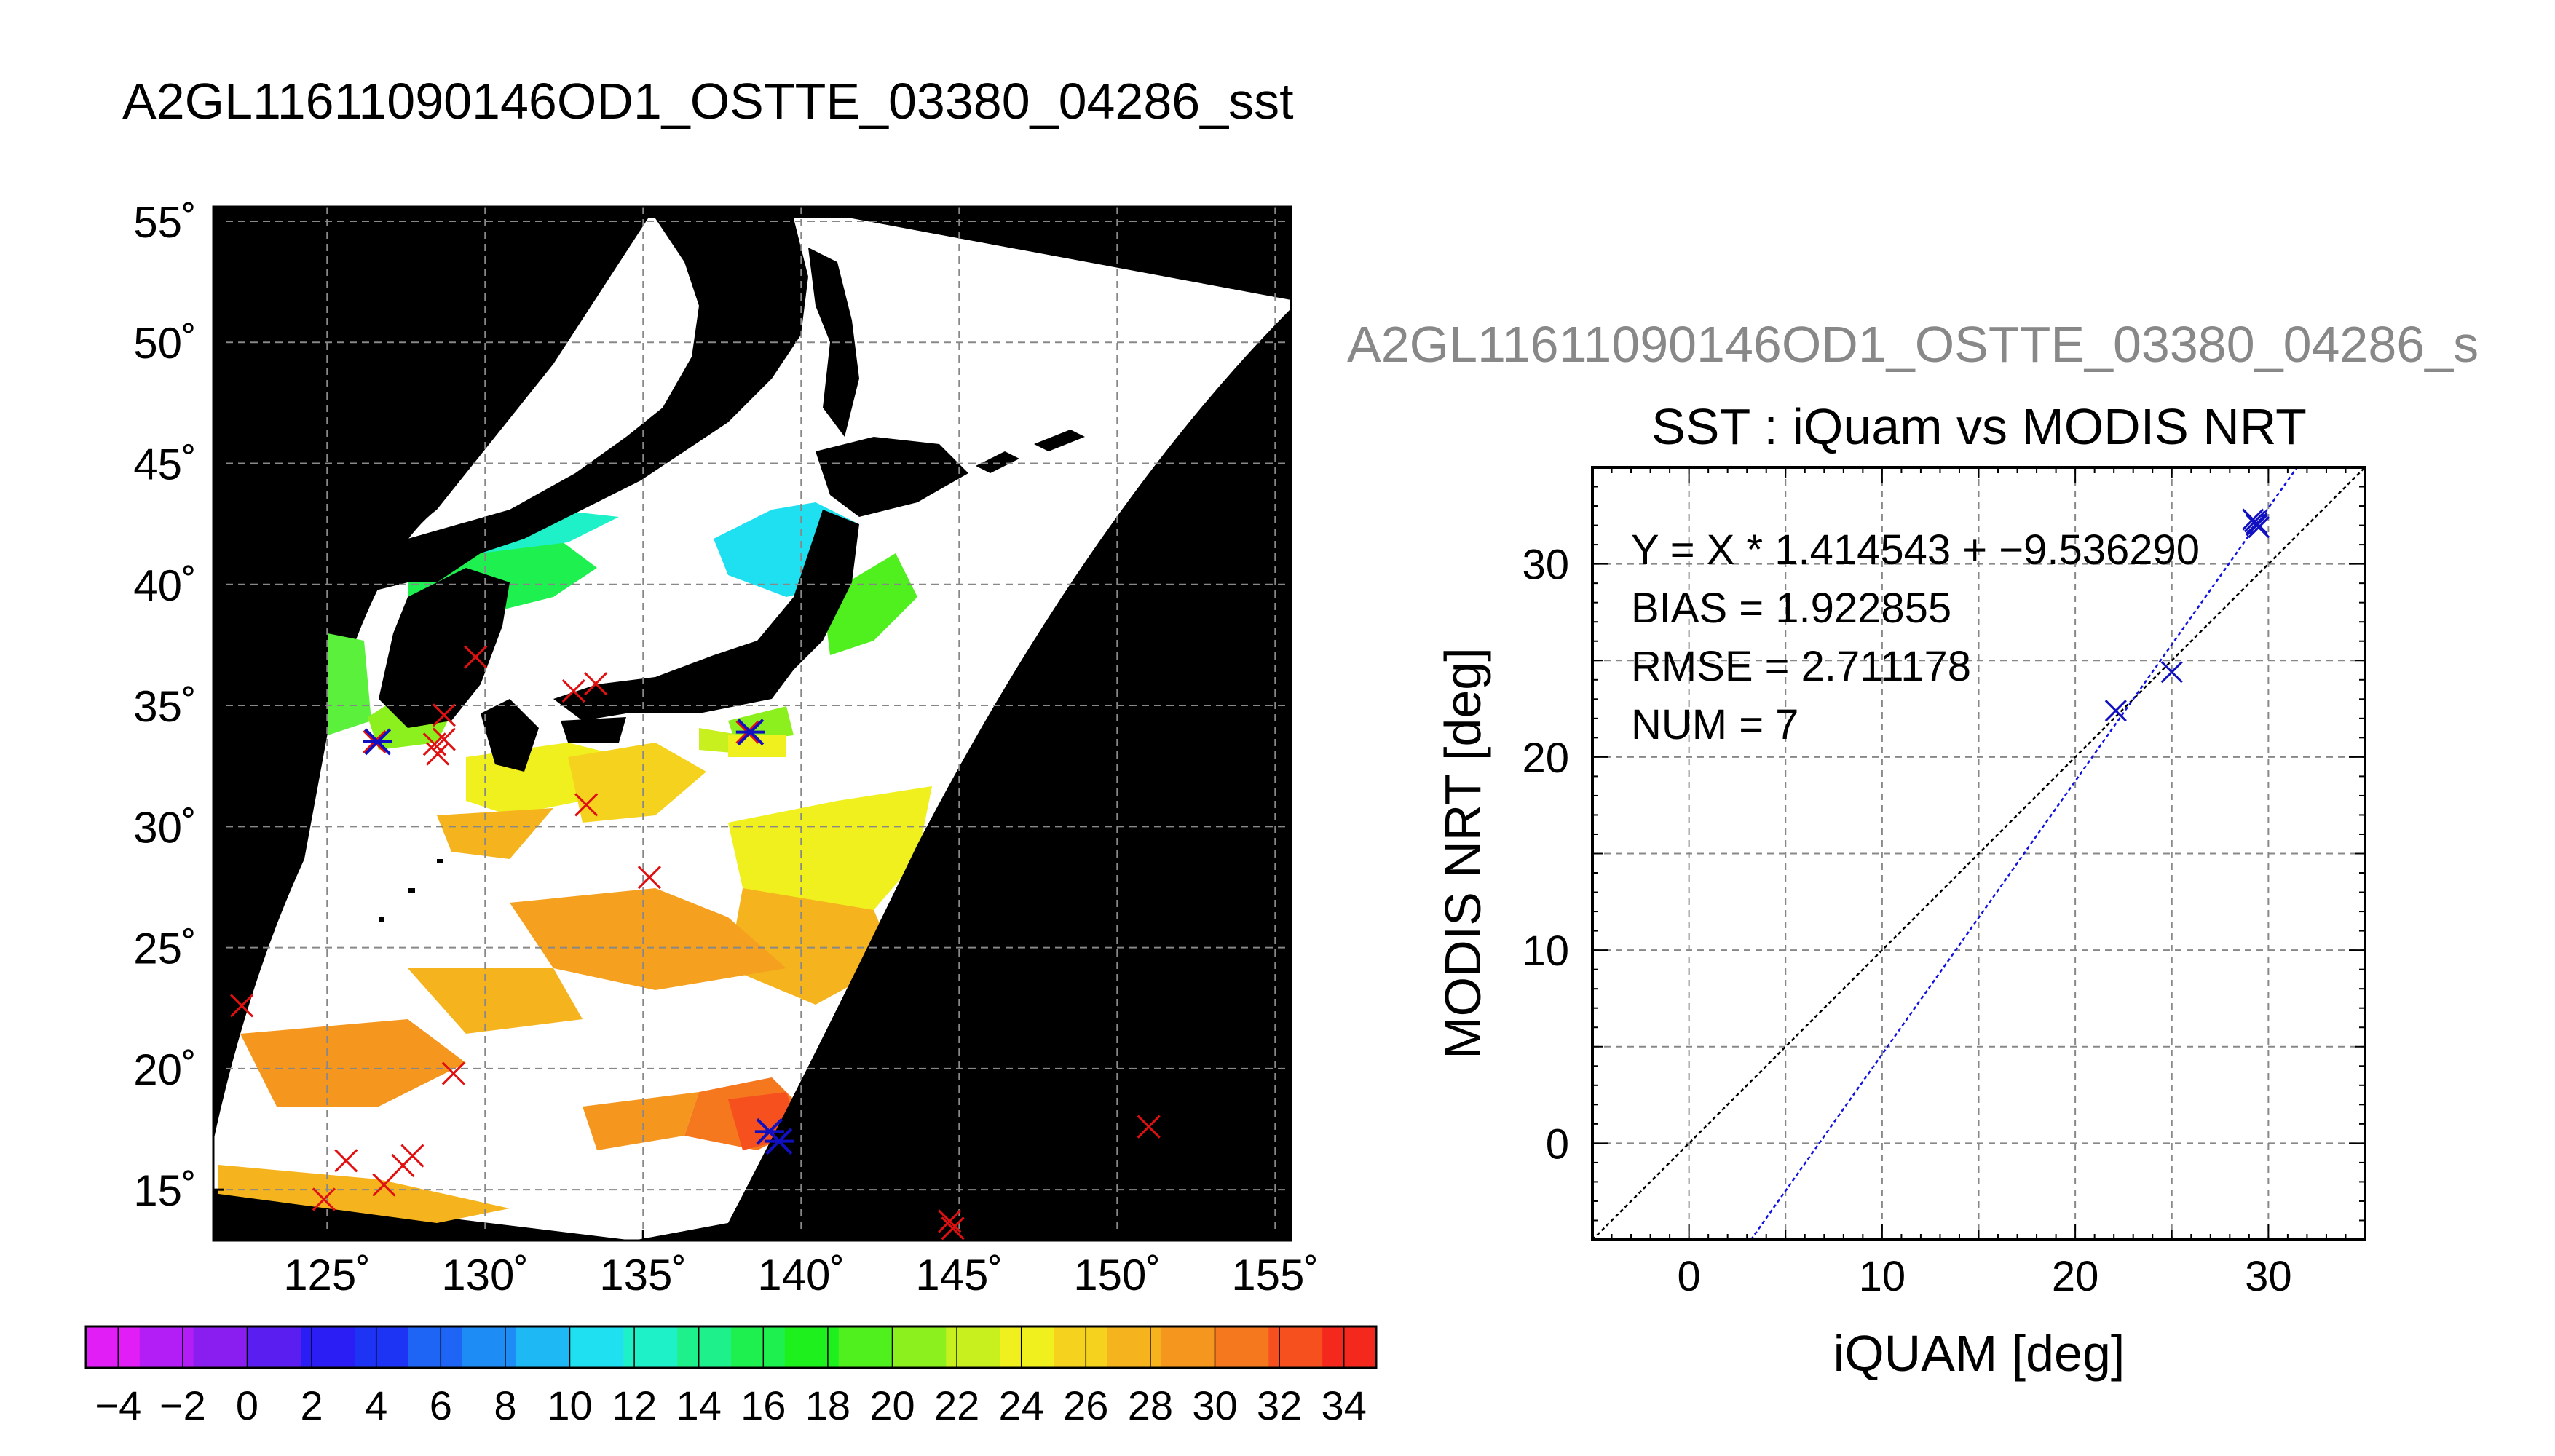 Image resolution: width=2555 pixels, height=1456 pixels. Describe the element at coordinates (165, 949) in the screenshot. I see `map-lat-label: 25˚` at that location.